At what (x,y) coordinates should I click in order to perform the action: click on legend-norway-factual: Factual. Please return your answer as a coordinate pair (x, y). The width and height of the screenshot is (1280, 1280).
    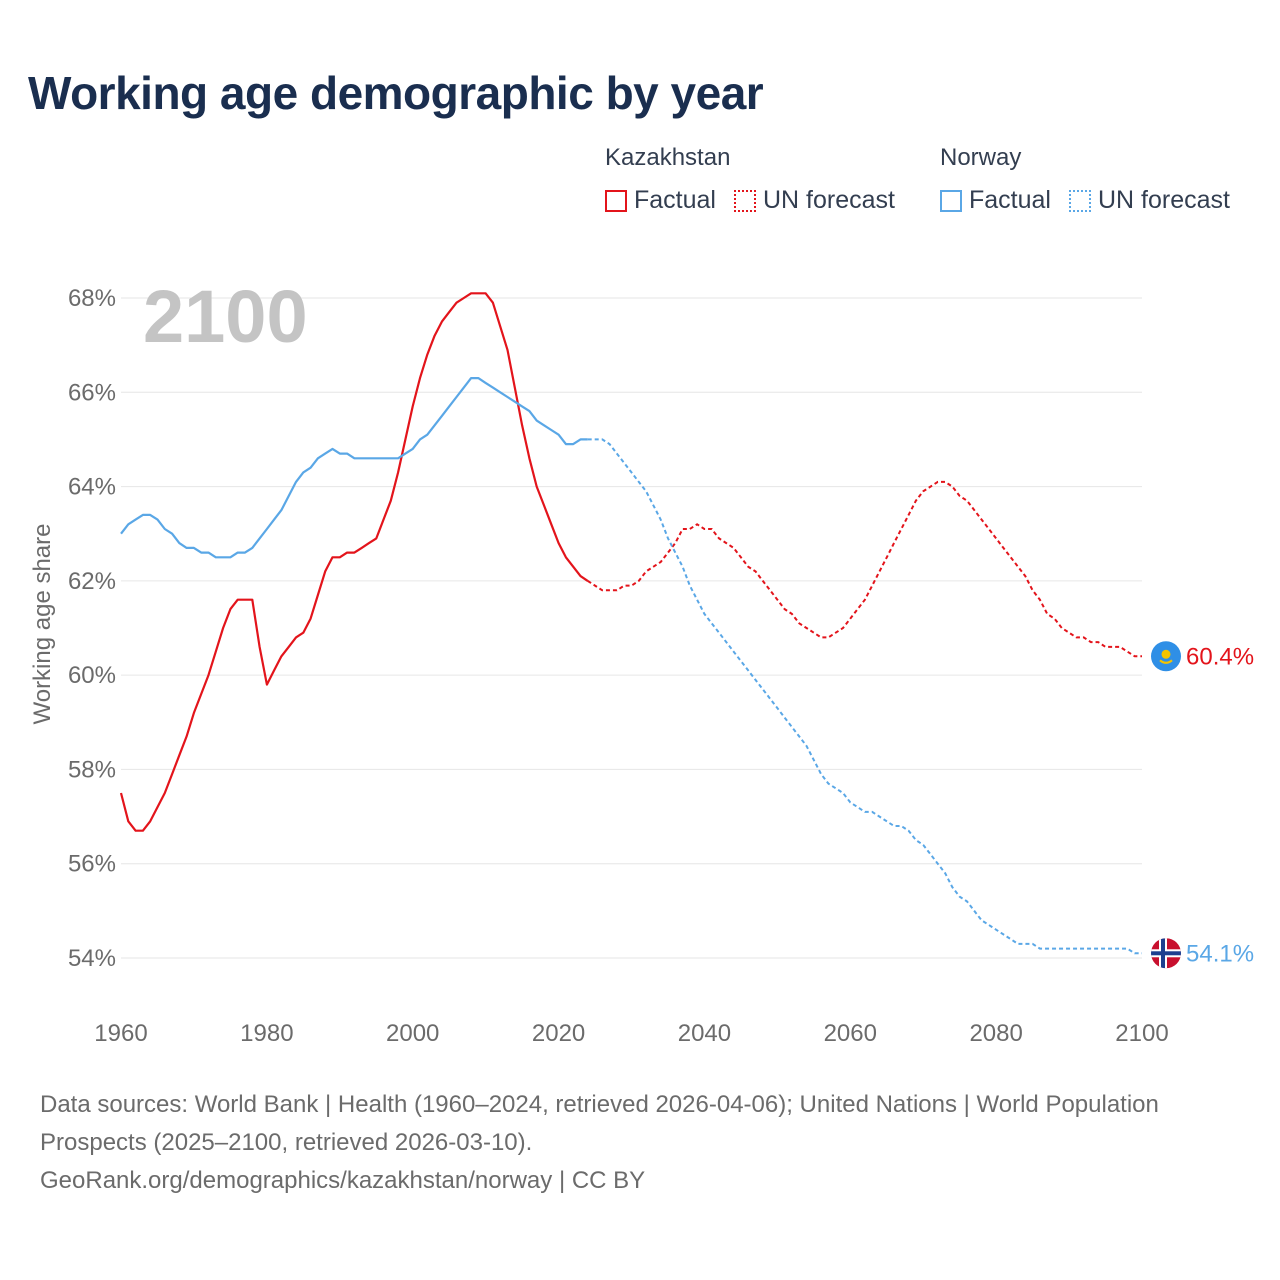
    Looking at the image, I should click on (995, 200).